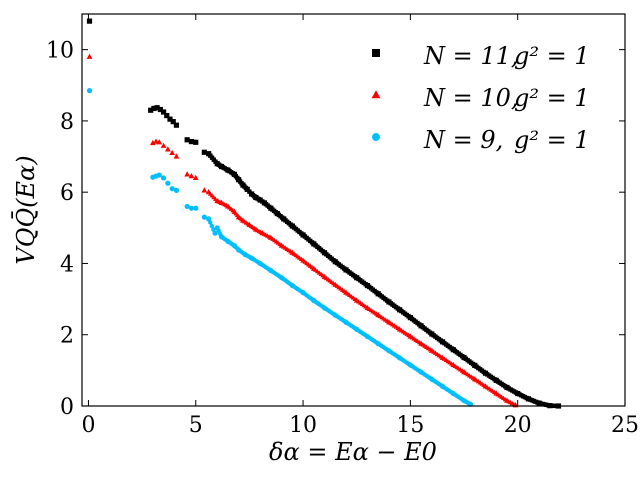 The width and height of the screenshot is (640, 480). What do you see at coordinates (552, 140) in the screenshot?
I see `legend-label-g: g² = 1` at bounding box center [552, 140].